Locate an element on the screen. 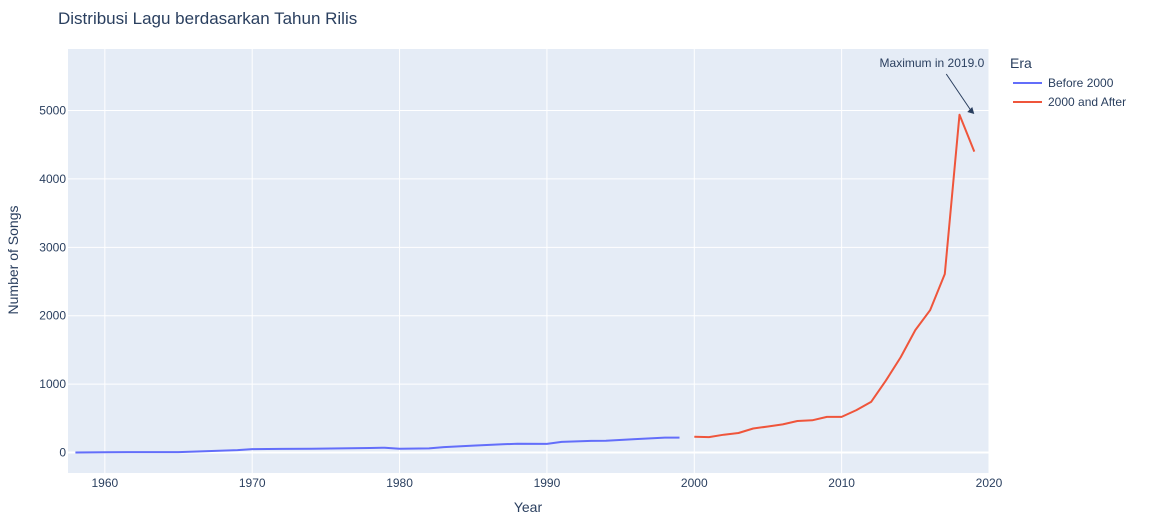  annotation-arrow-line is located at coordinates (958, 92).